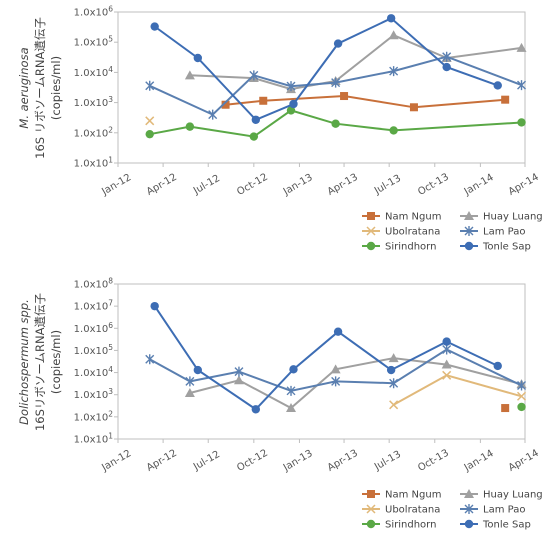 The image size is (550, 535). I want to click on x-tick-label: Apr-13, so click(343, 461).